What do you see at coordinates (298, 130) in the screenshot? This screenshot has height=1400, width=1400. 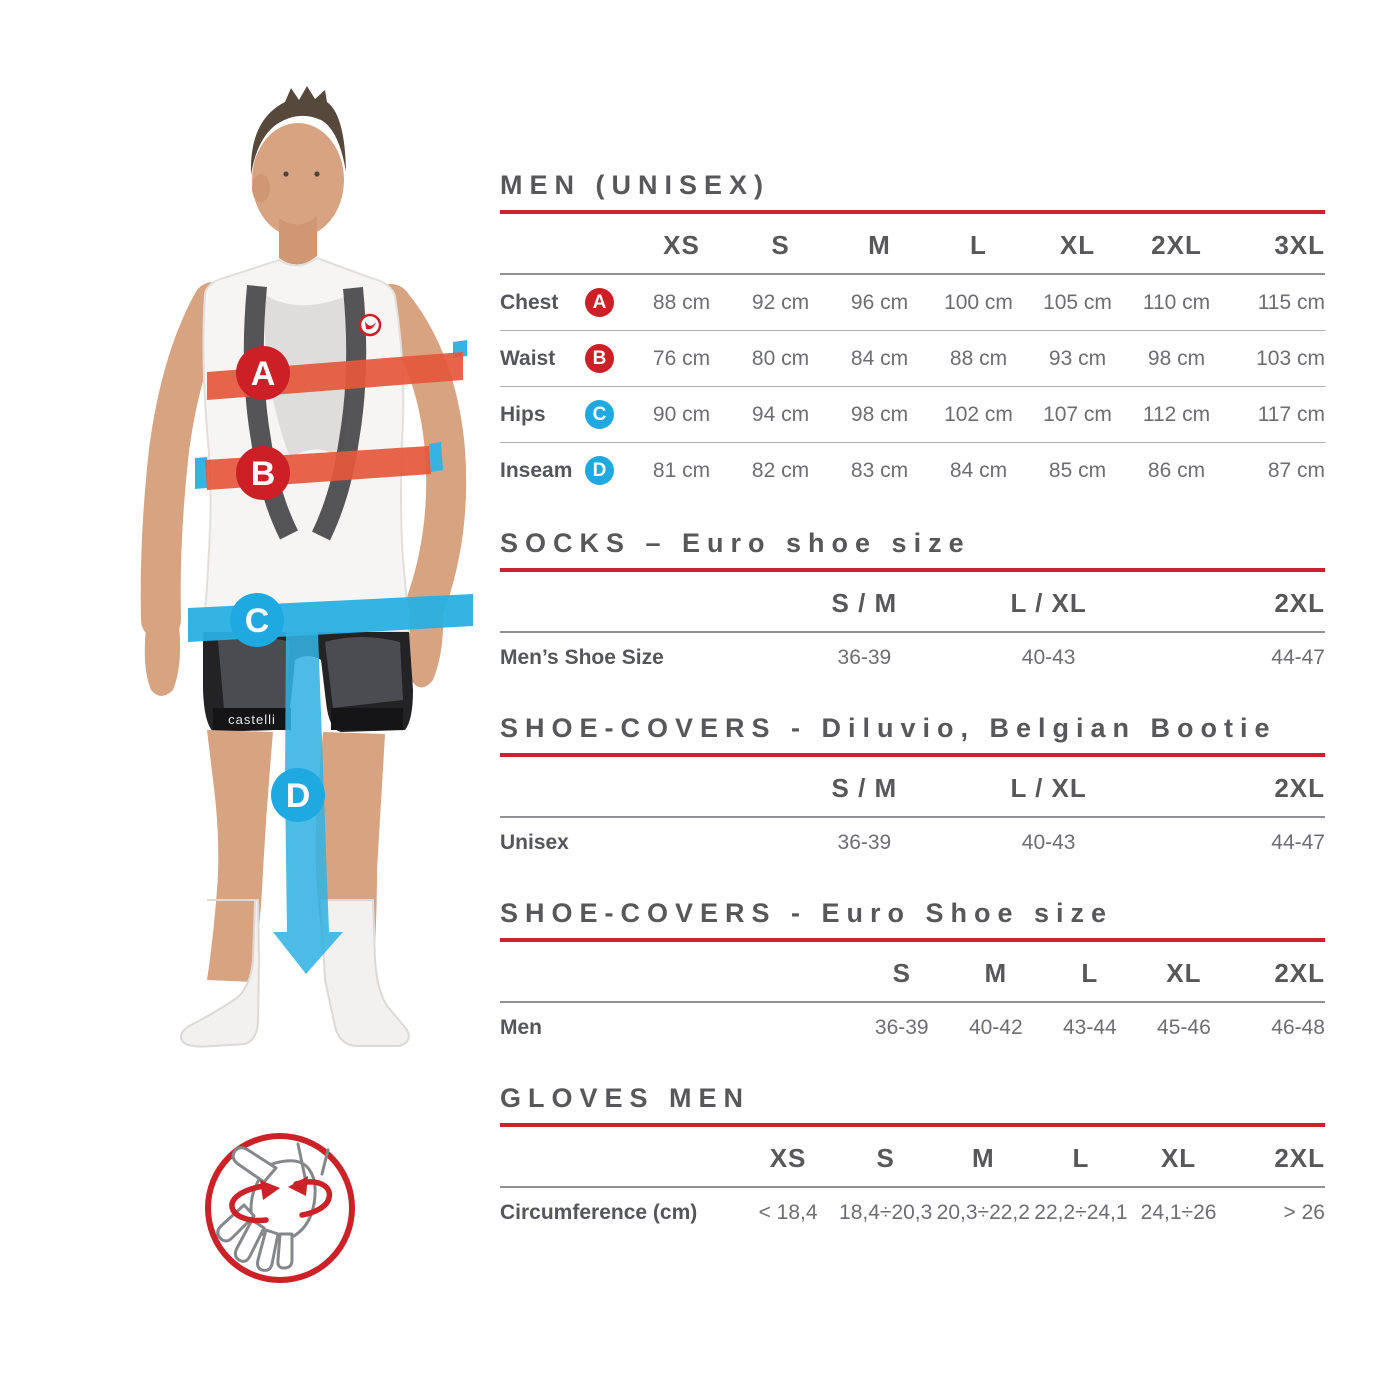 I see `model-hair` at bounding box center [298, 130].